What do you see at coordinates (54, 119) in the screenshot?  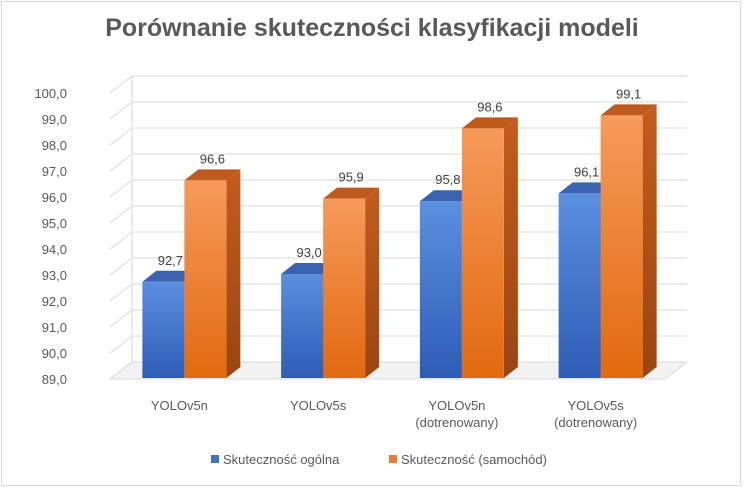 I see `y-tick-label: 99,0` at bounding box center [54, 119].